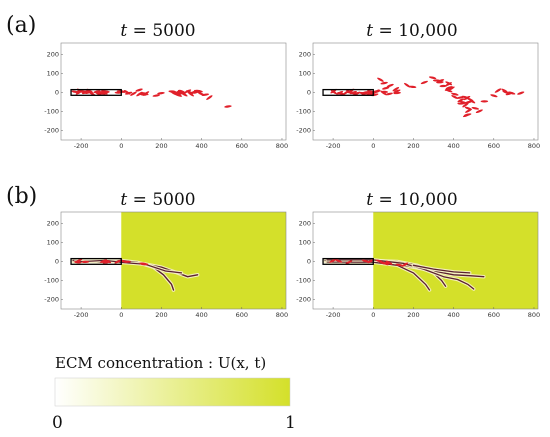 The image size is (550, 437). I want to click on plot-b1-title: t = 5000, so click(157, 200).